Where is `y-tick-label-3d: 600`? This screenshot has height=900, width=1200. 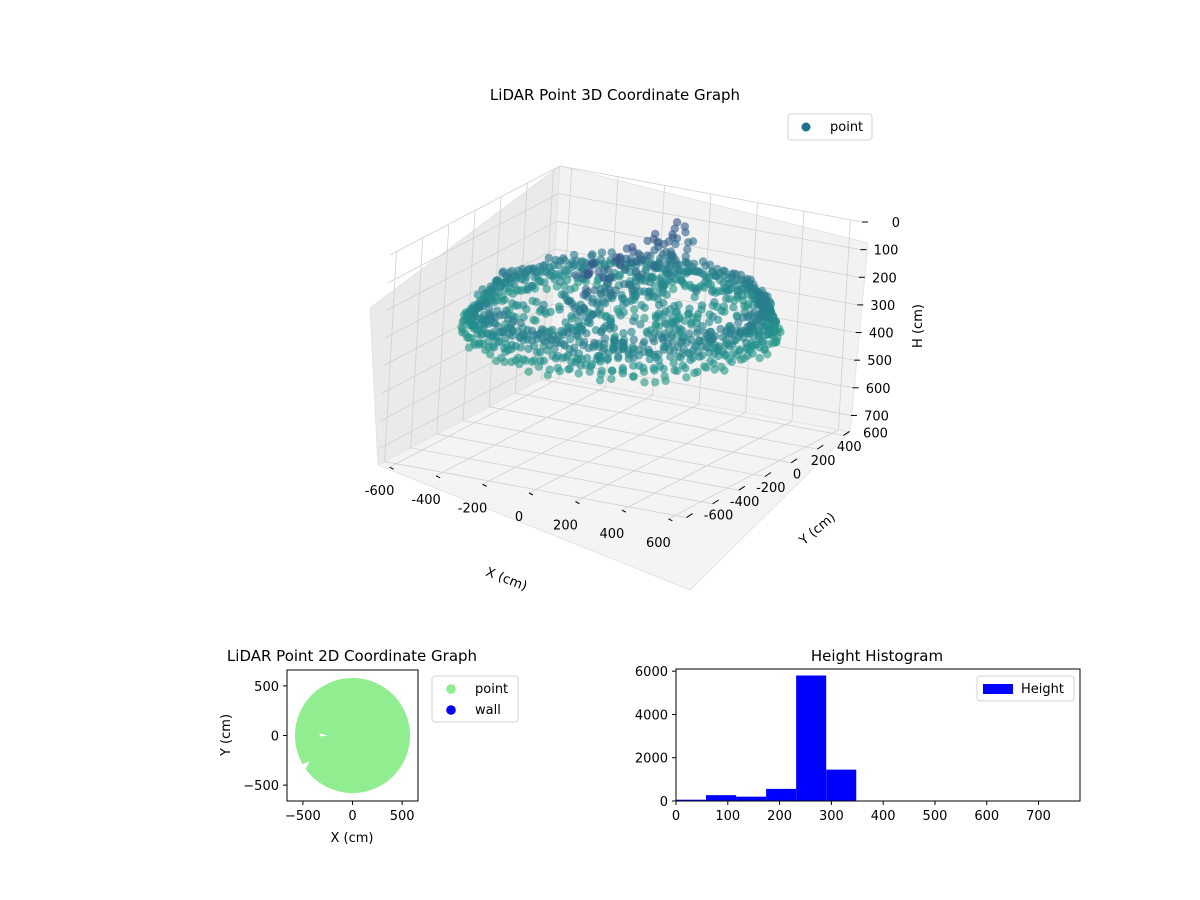
y-tick-label-3d: 600 is located at coordinates (875, 433).